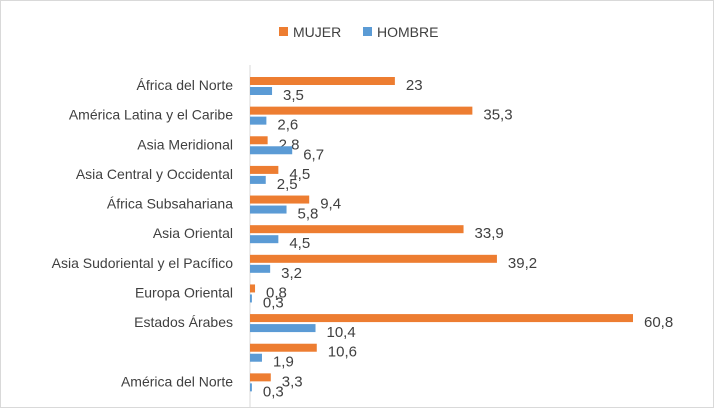 The height and width of the screenshot is (412, 714). Describe the element at coordinates (287, 125) in the screenshot. I see `data-label-hombre: 2,6` at that location.